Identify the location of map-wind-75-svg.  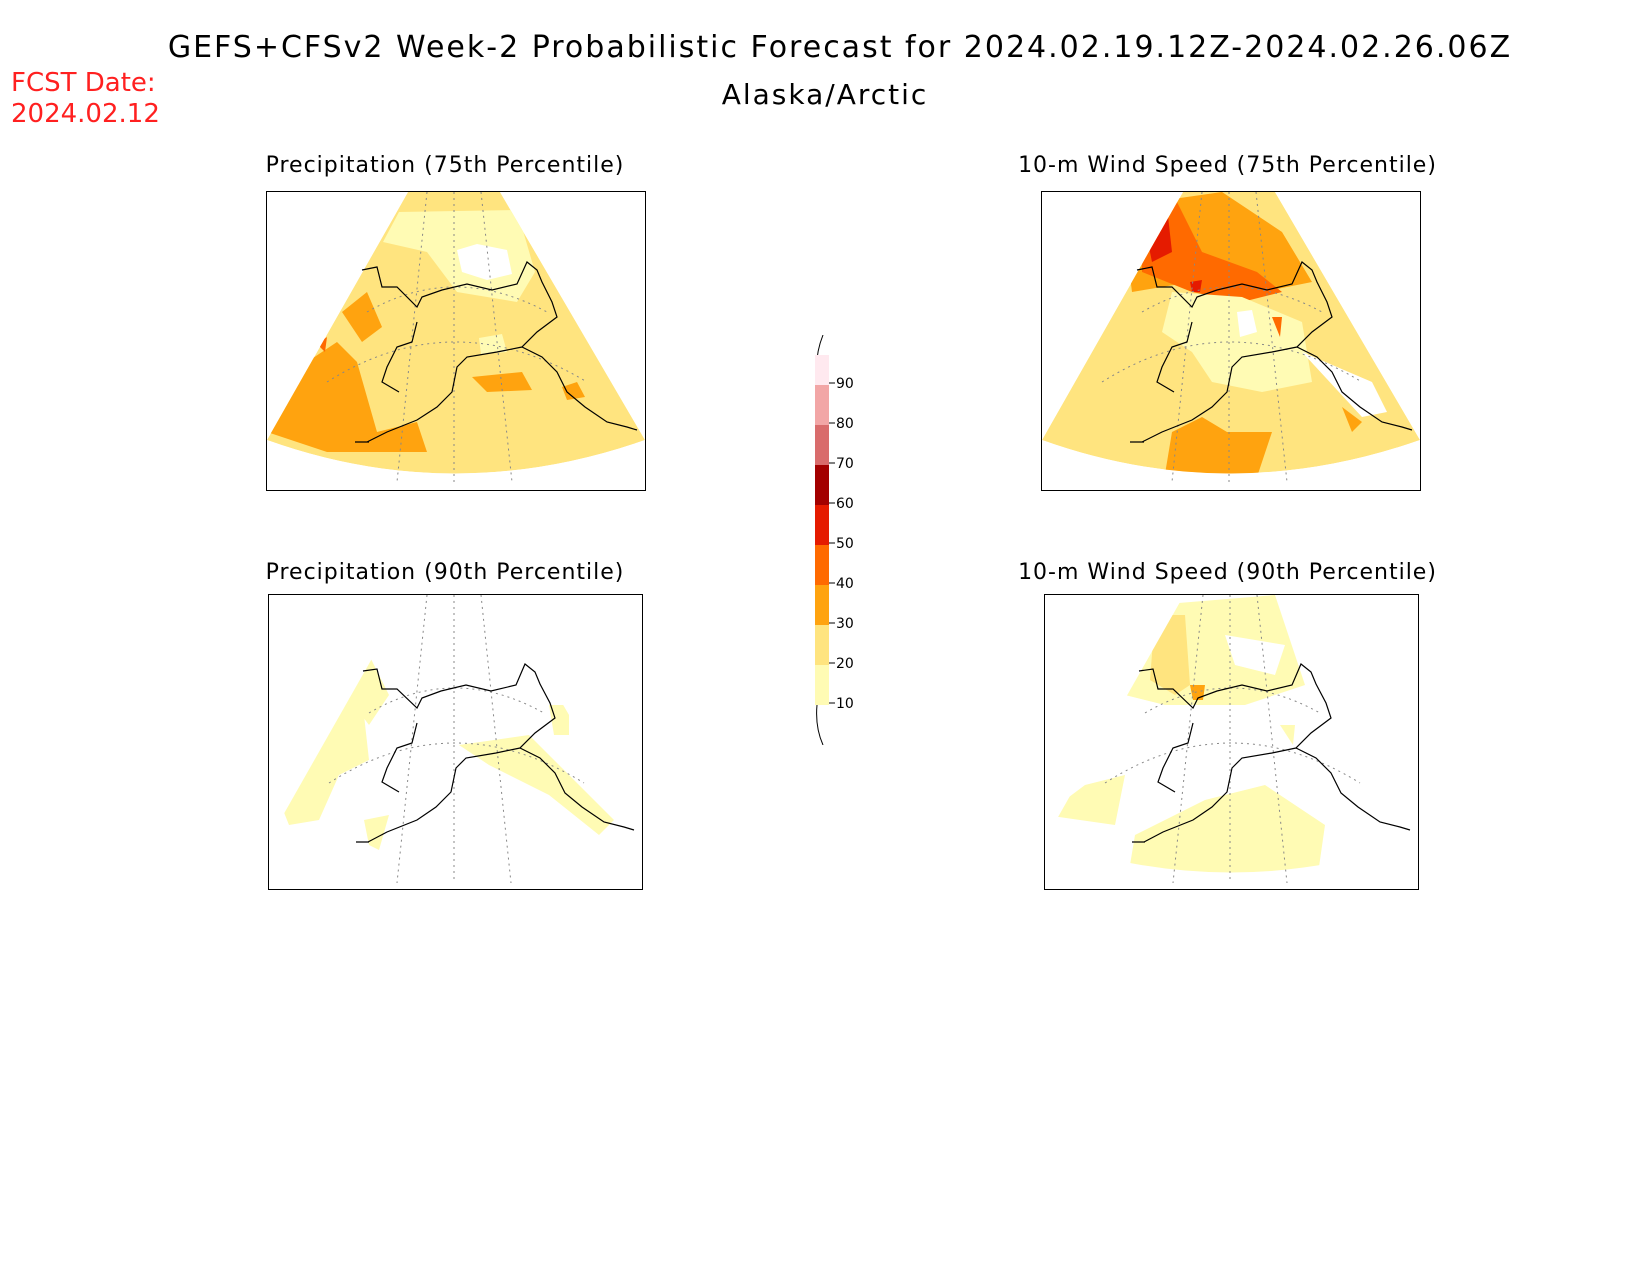
(1231, 337).